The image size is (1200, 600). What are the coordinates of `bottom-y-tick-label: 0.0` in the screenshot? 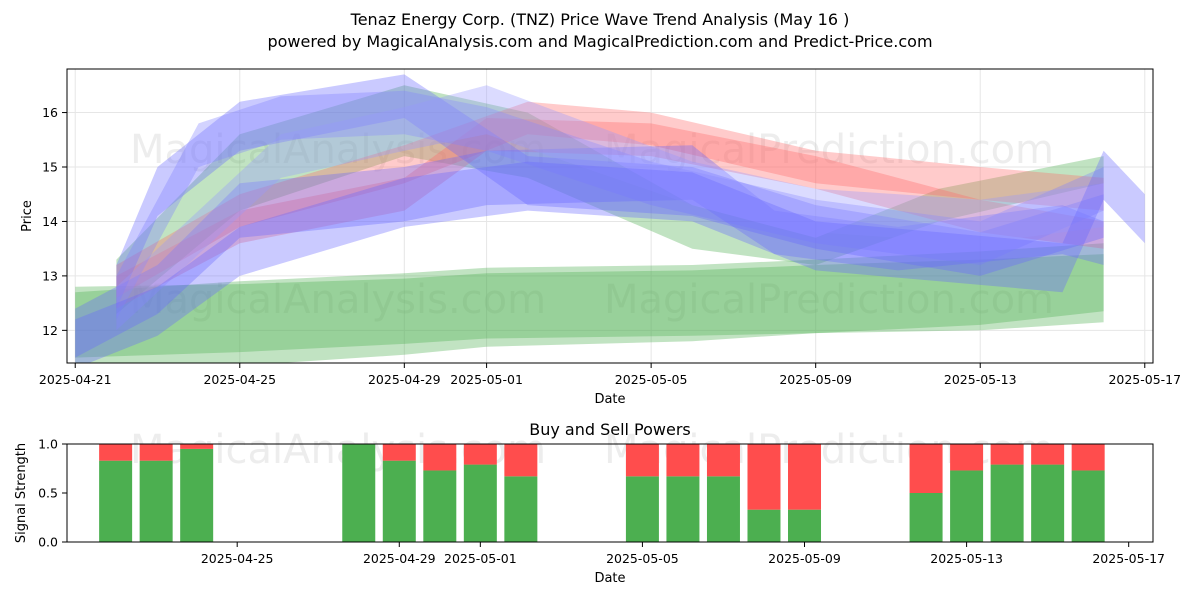 It's located at (48, 542).